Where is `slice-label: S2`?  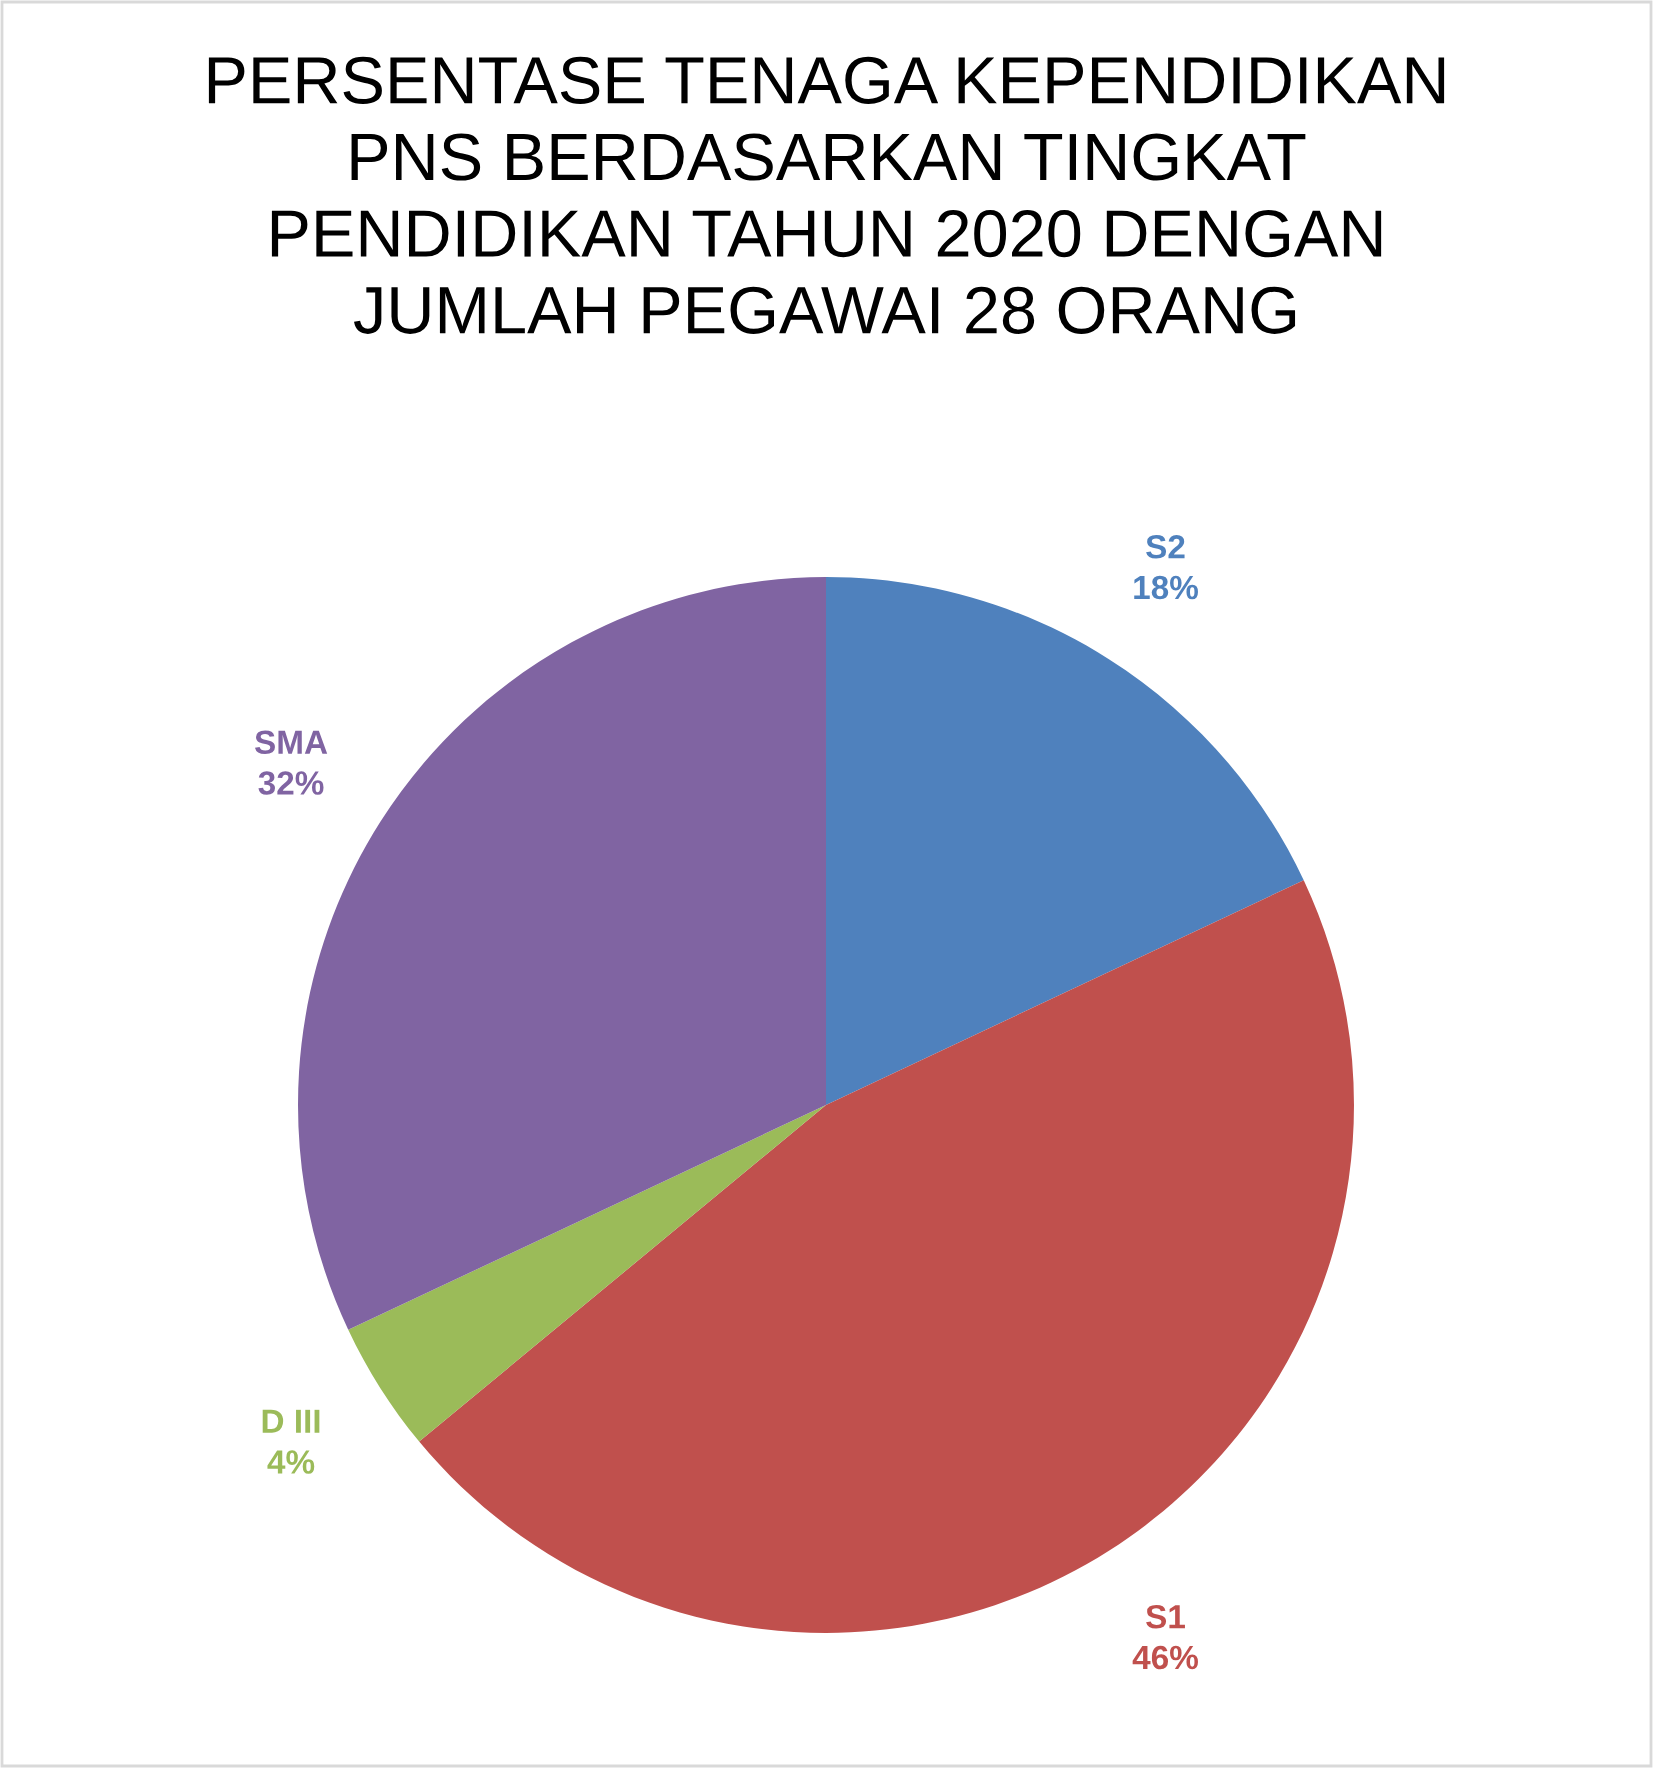
slice-label: S2 is located at coordinates (1165, 547).